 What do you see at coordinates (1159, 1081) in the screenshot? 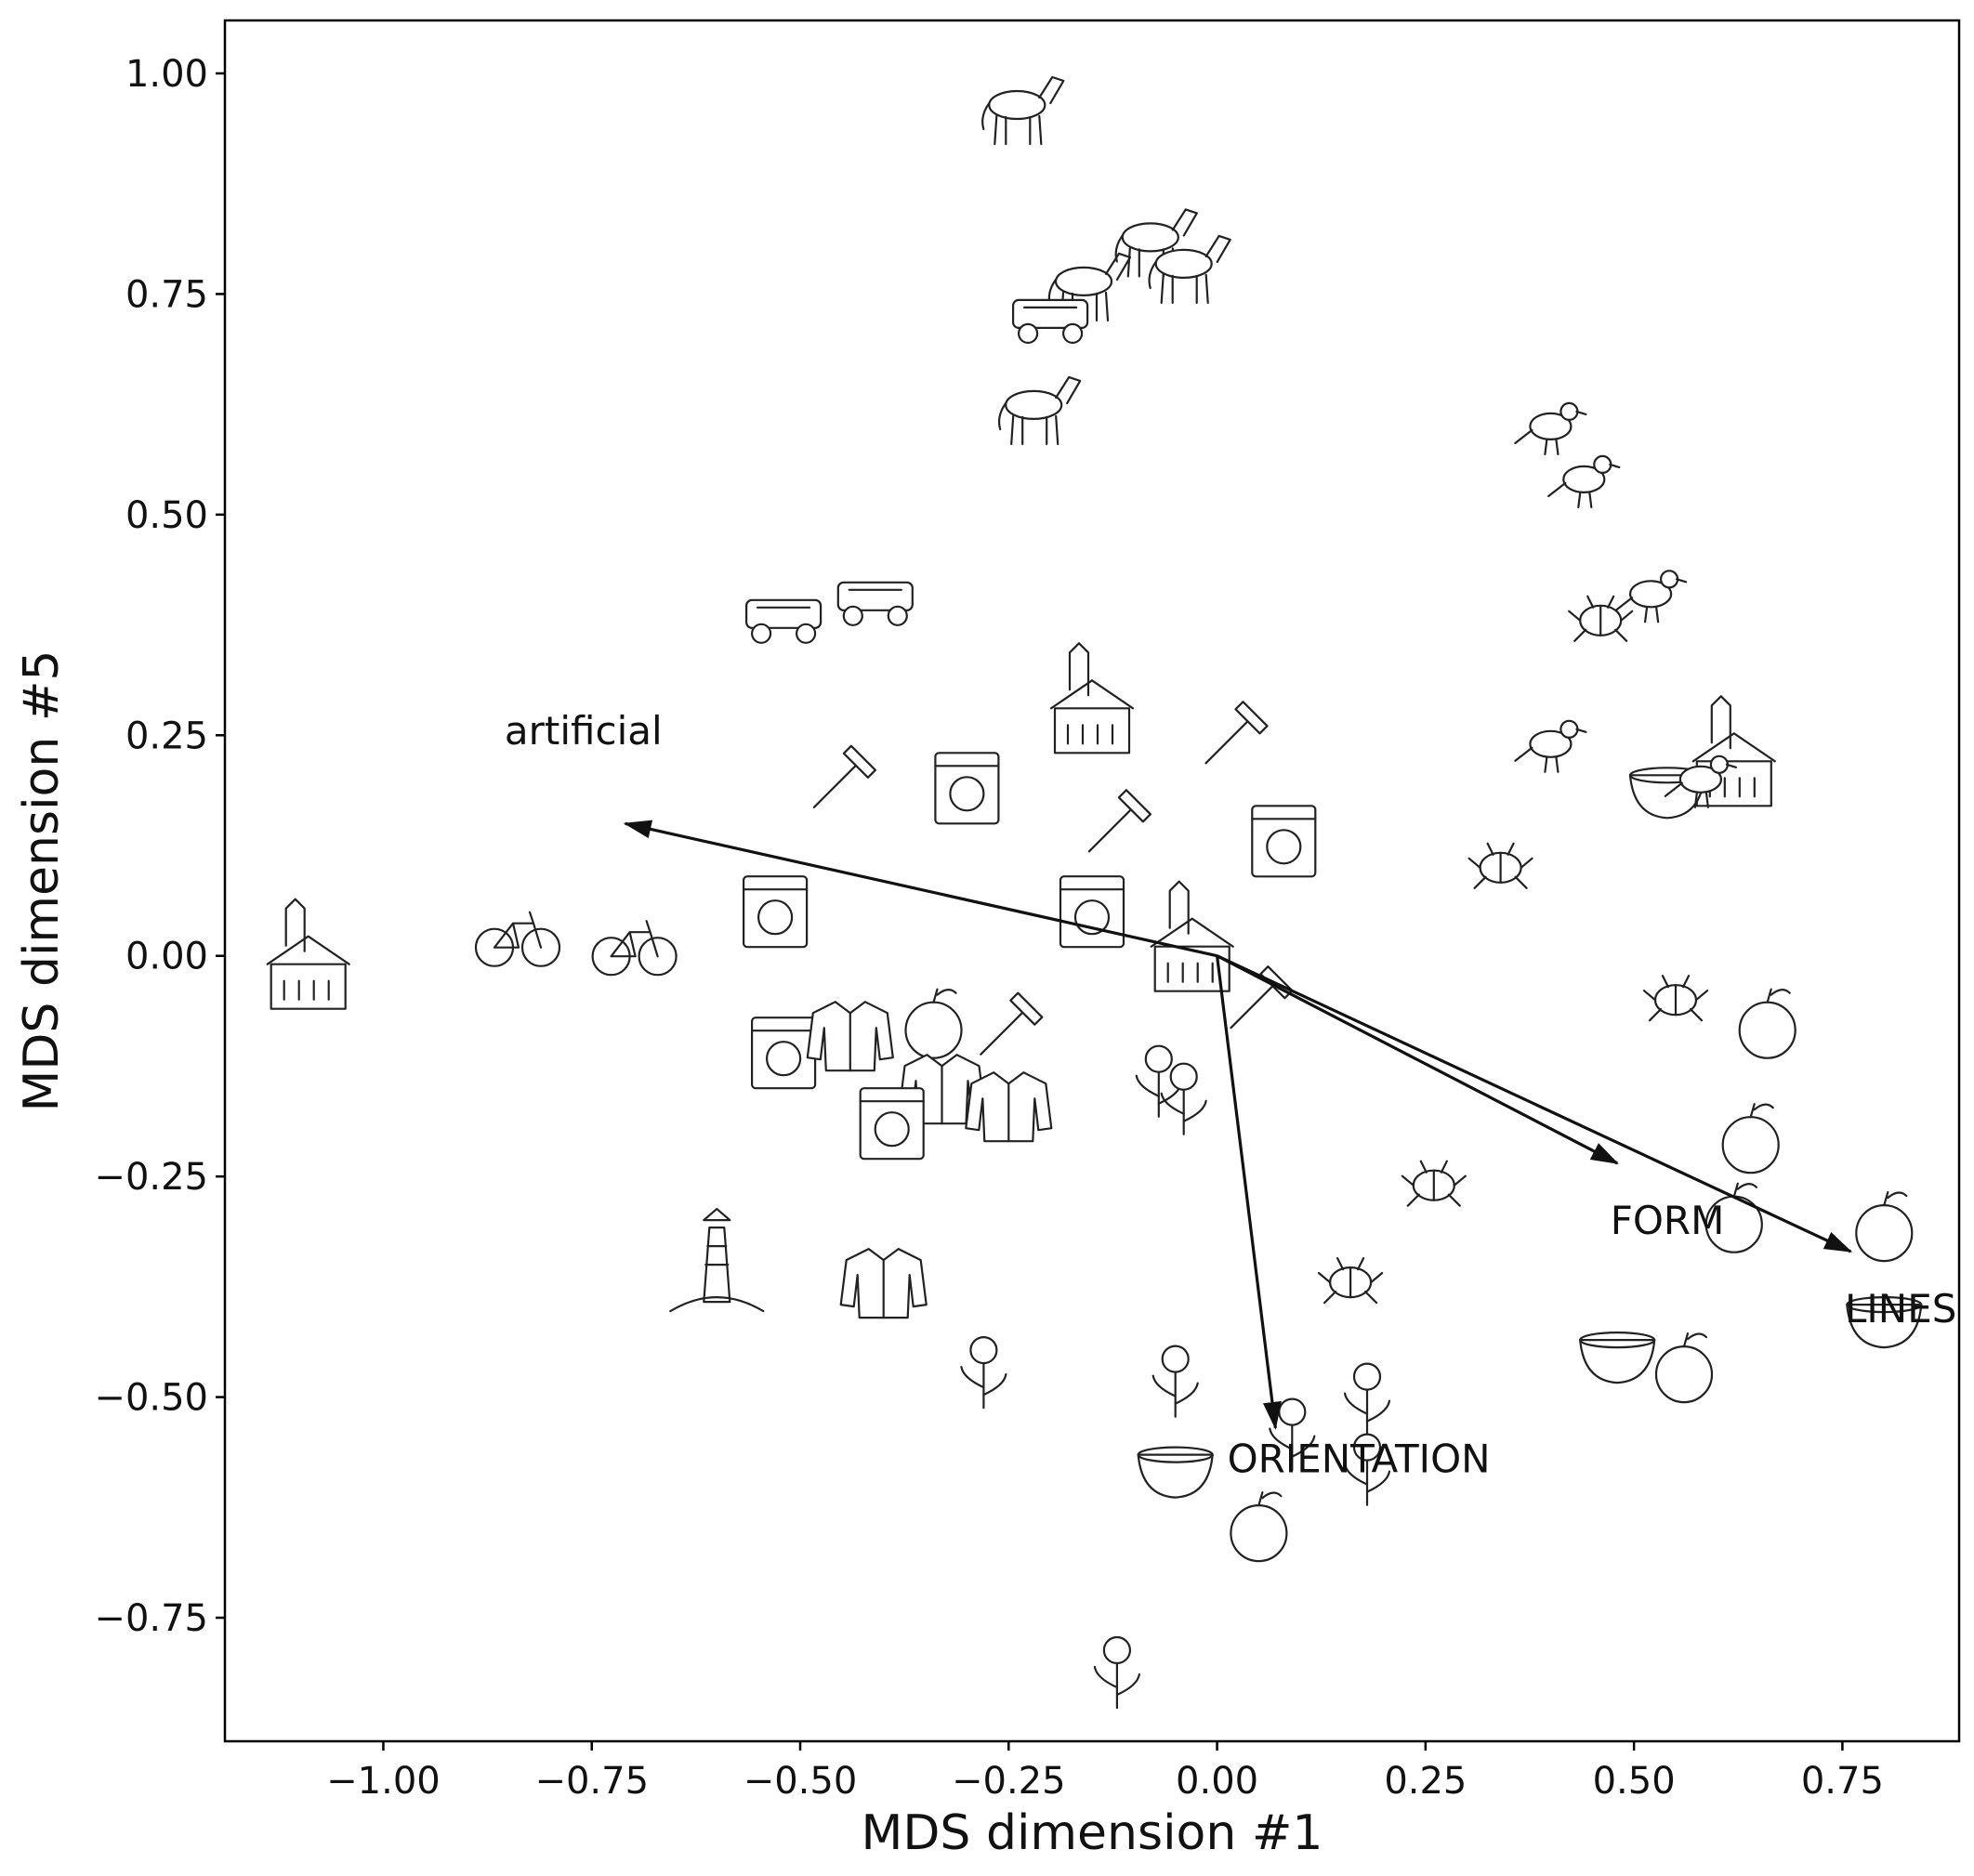
I see `carrot-icon` at bounding box center [1159, 1081].